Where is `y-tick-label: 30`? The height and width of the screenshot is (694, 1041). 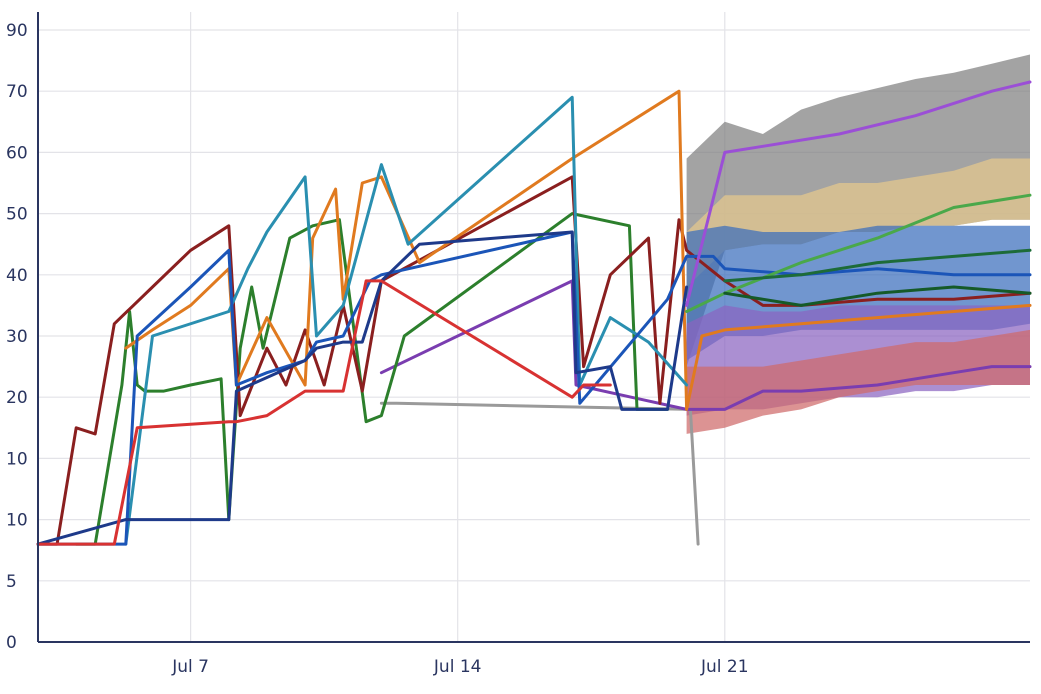 y-tick-label: 30 is located at coordinates (17, 337).